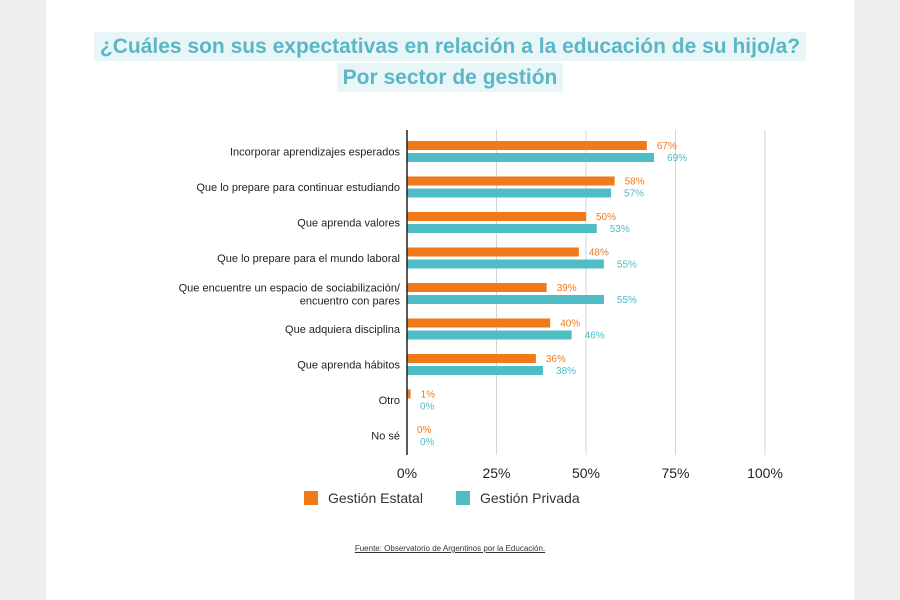 The height and width of the screenshot is (600, 900). Describe the element at coordinates (567, 288) in the screenshot. I see `value-label: 39%` at that location.